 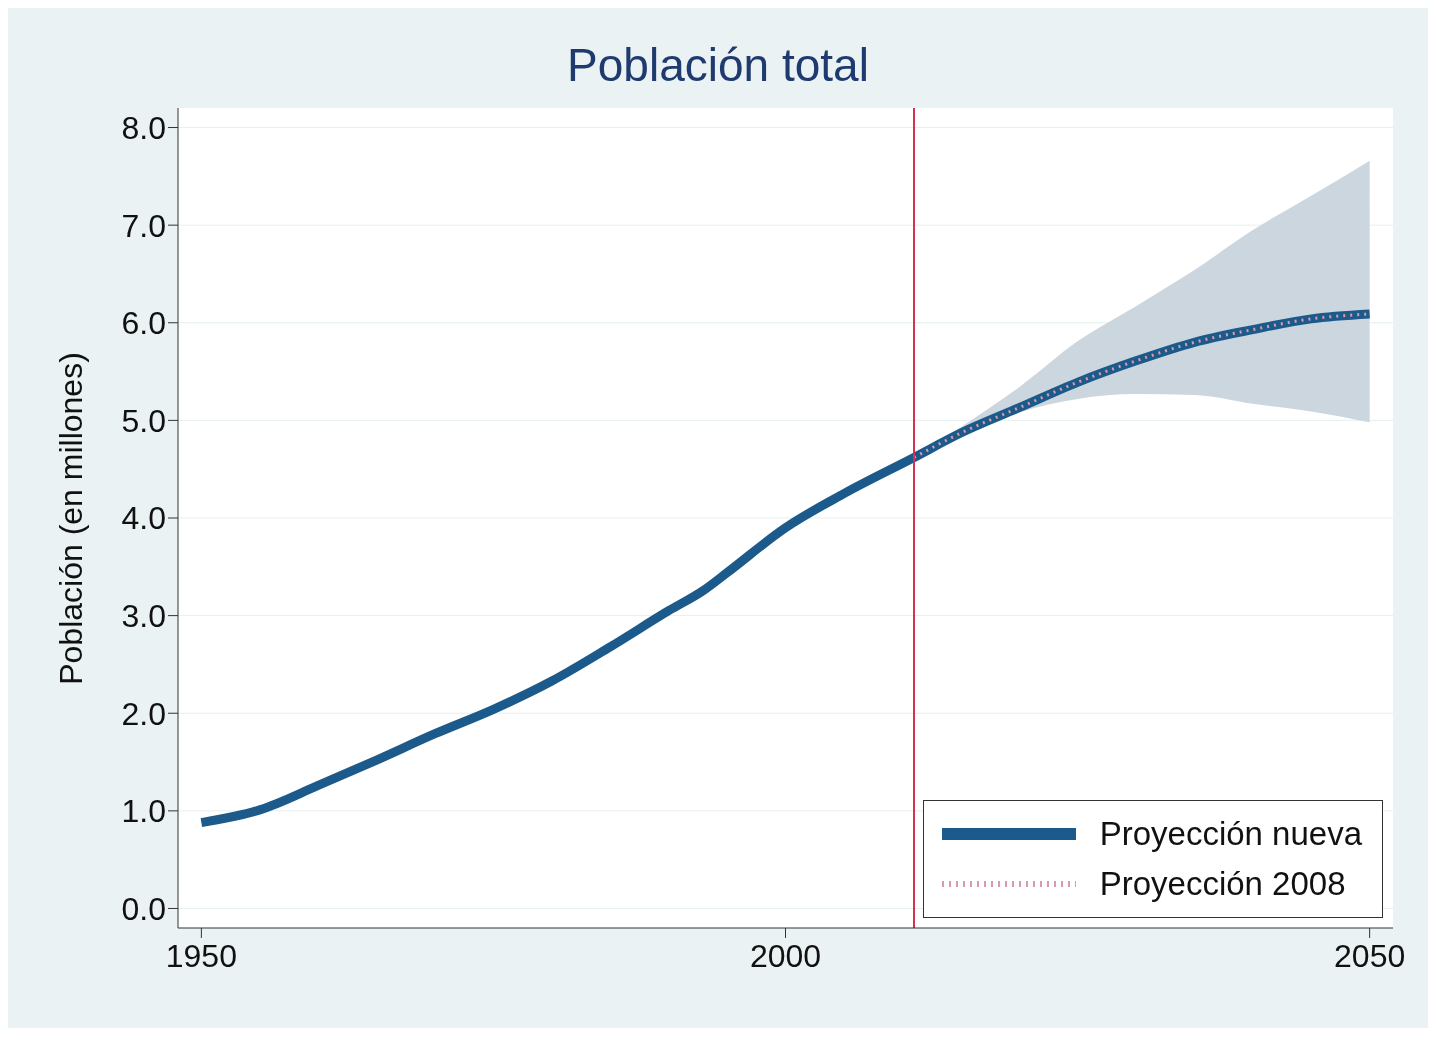 I want to click on y-tick-label: 6.0, so click(x=143, y=323).